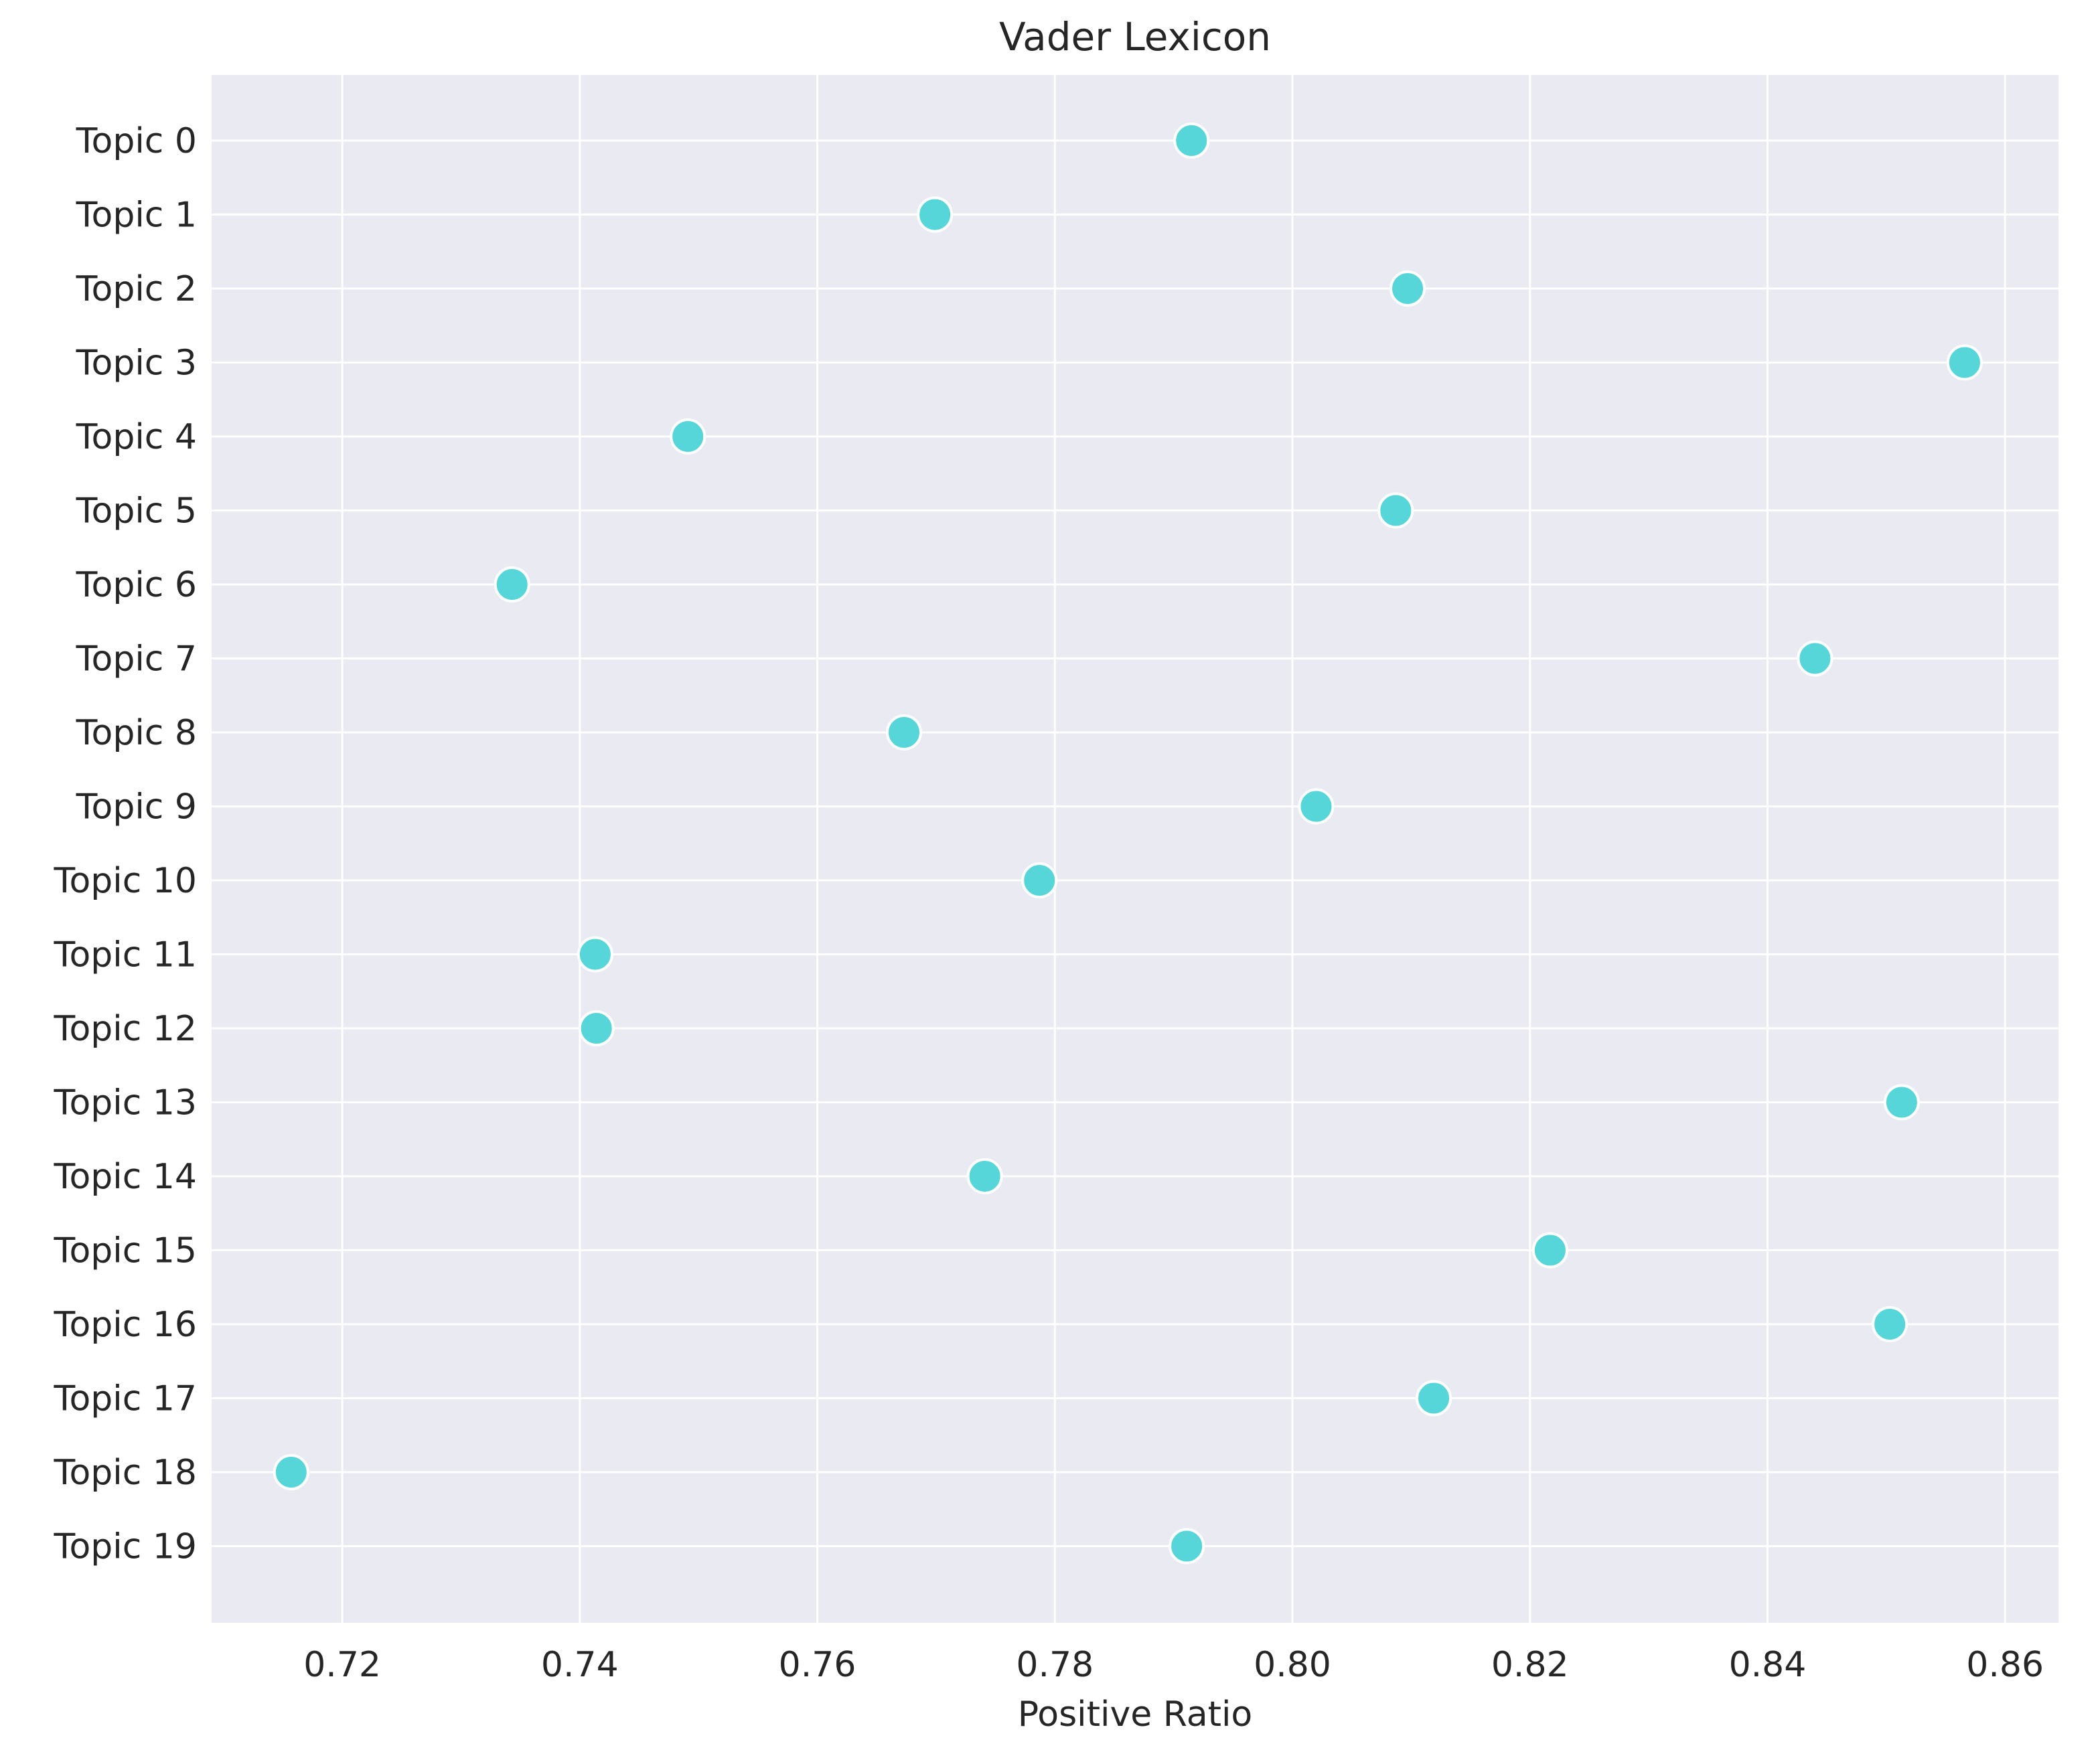  I want to click on x-tick-label: 0.80, so click(1292, 1665).